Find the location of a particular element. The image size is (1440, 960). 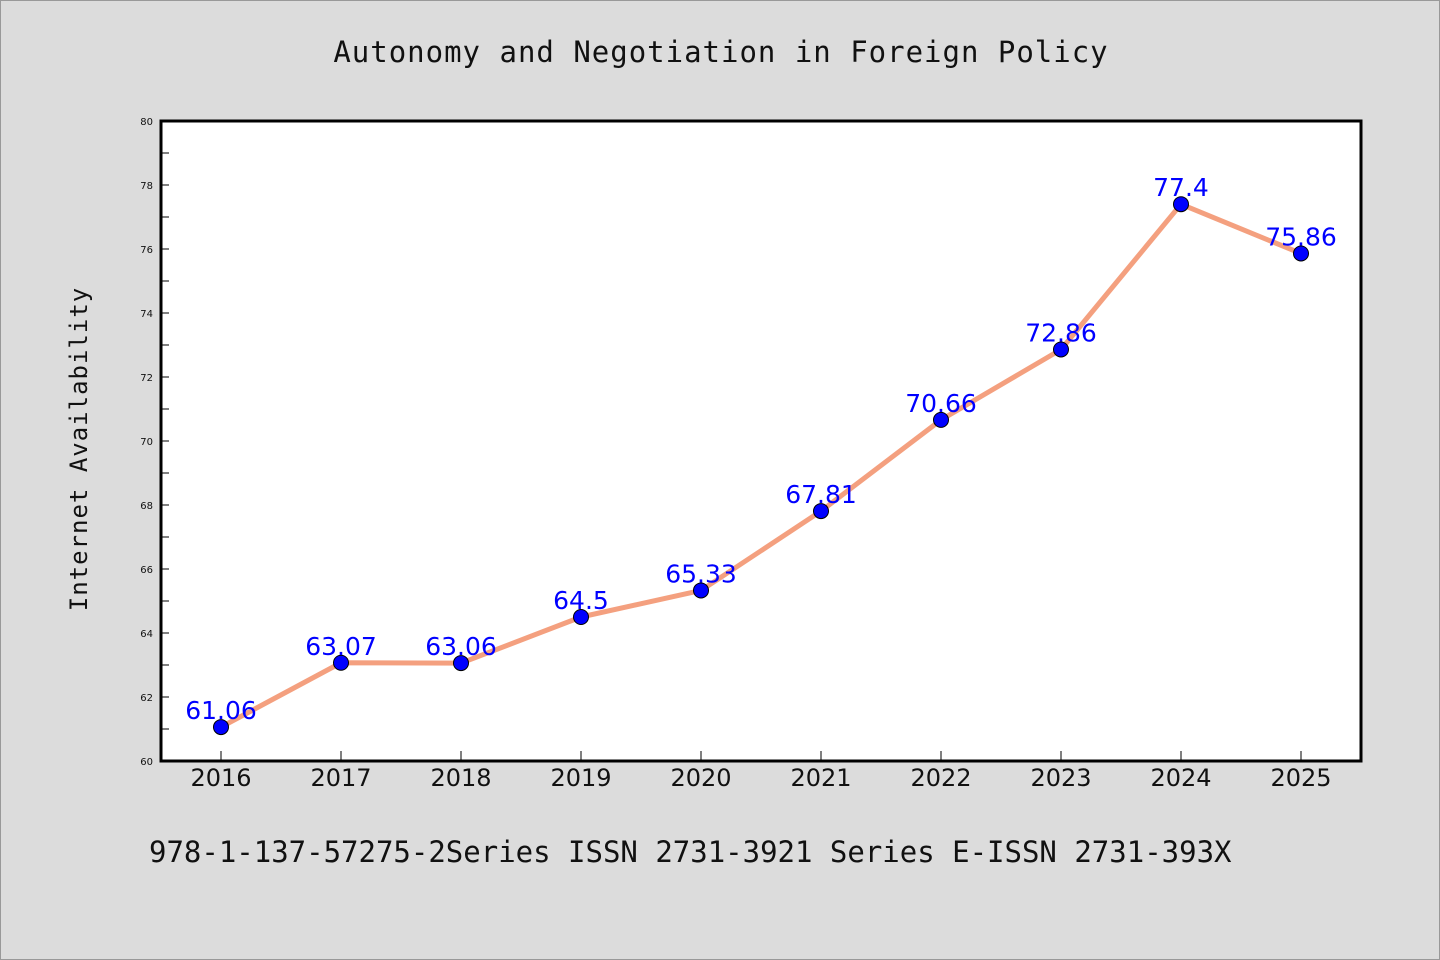

x-tick-label: 2022 is located at coordinates (940, 778).